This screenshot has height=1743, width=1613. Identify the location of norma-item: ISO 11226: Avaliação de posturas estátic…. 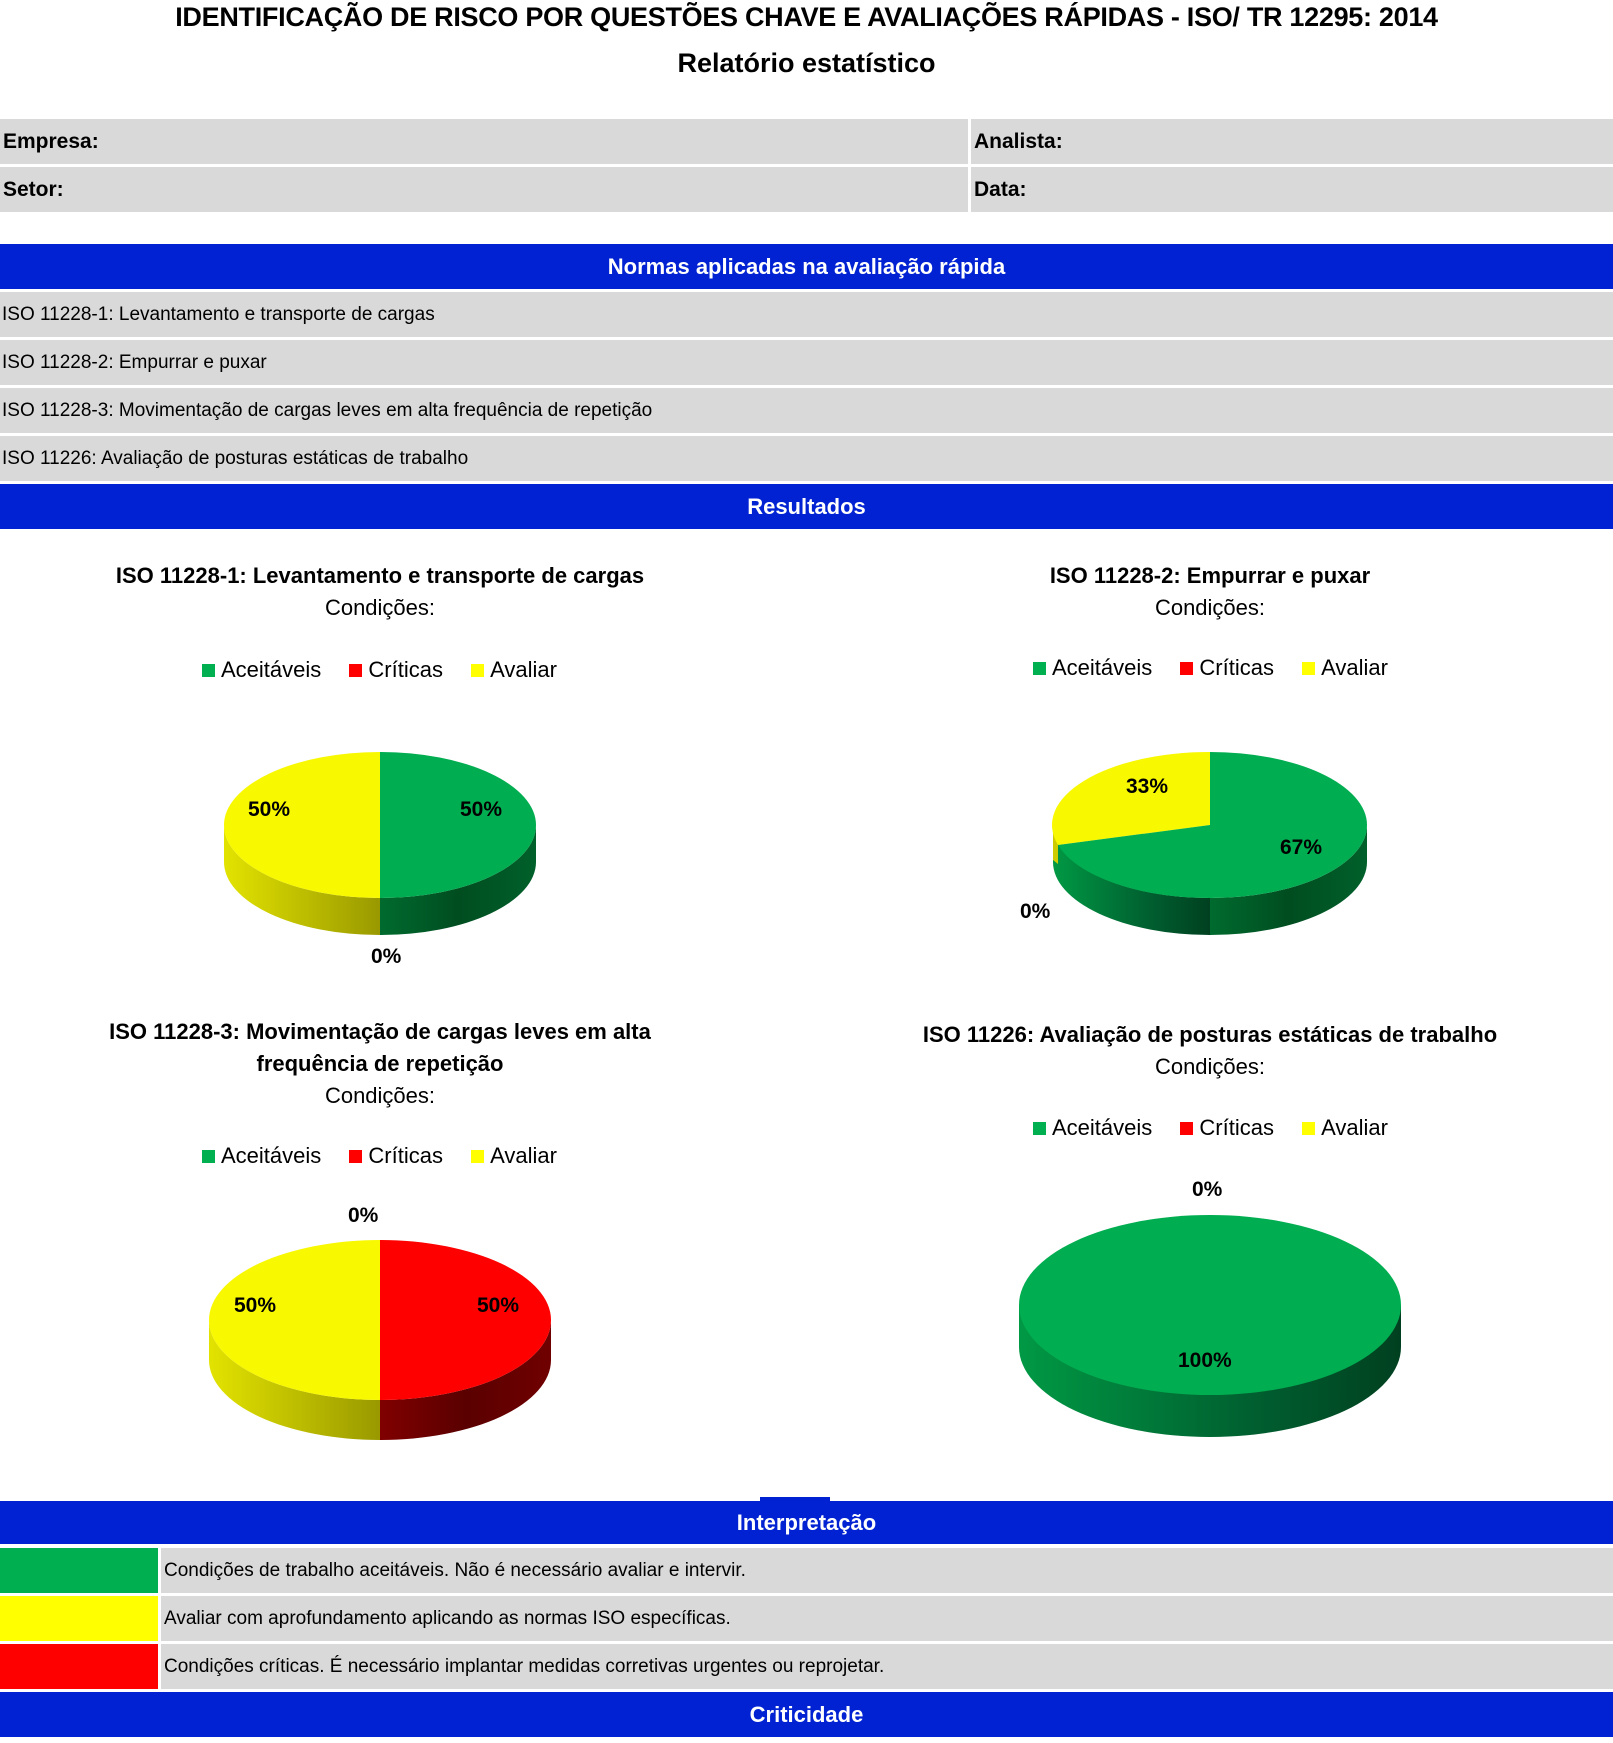
(806, 458).